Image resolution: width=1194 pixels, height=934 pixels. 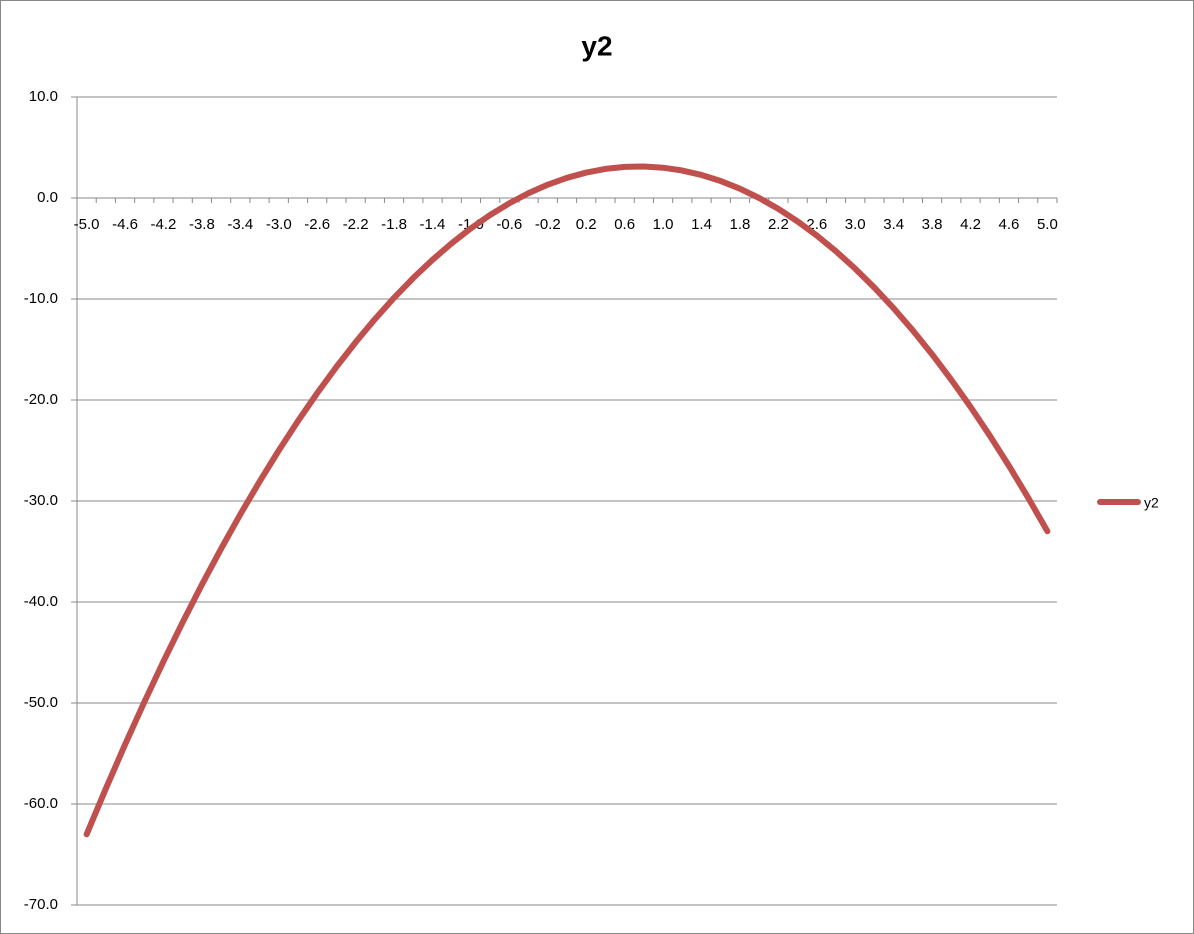 I want to click on x-tick-label: -0.6, so click(x=509, y=224).